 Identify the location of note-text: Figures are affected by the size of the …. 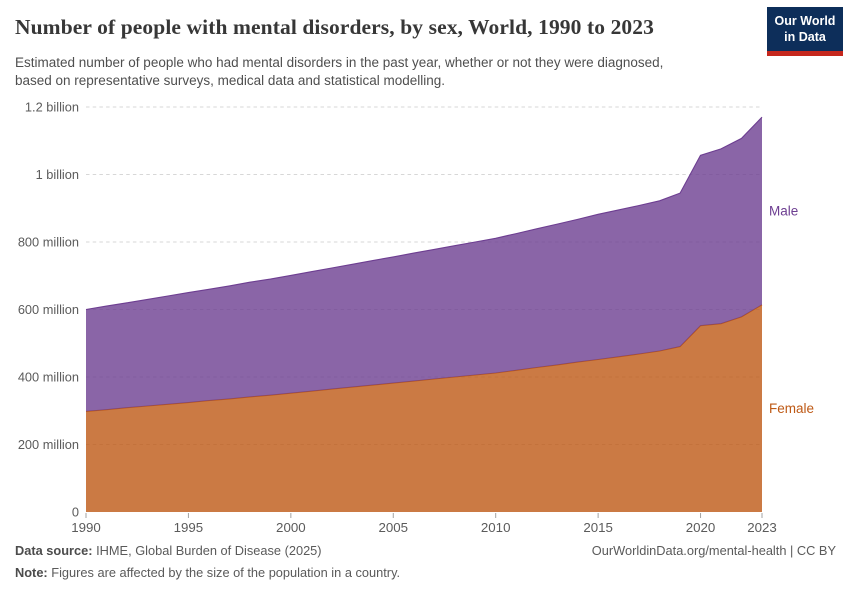
(224, 572).